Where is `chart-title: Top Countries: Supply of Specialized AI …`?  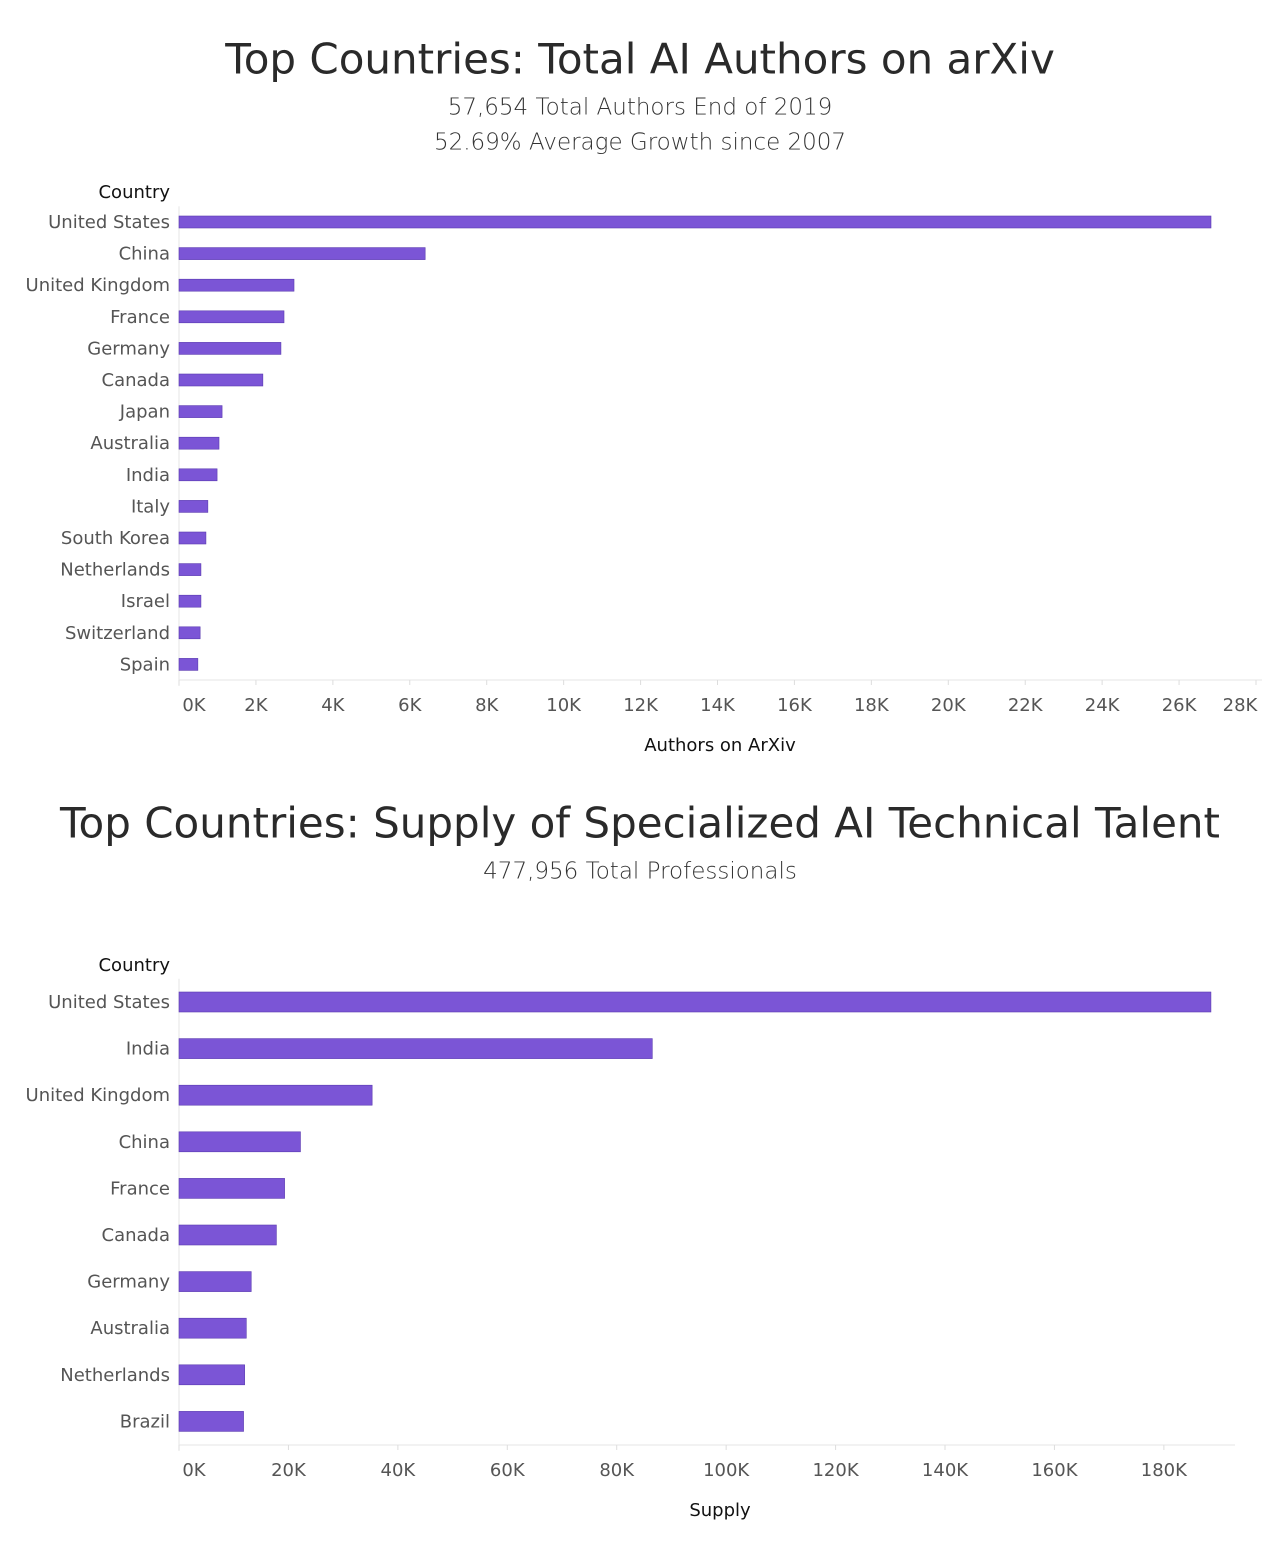 chart-title: Top Countries: Supply of Specialized AI … is located at coordinates (639, 823).